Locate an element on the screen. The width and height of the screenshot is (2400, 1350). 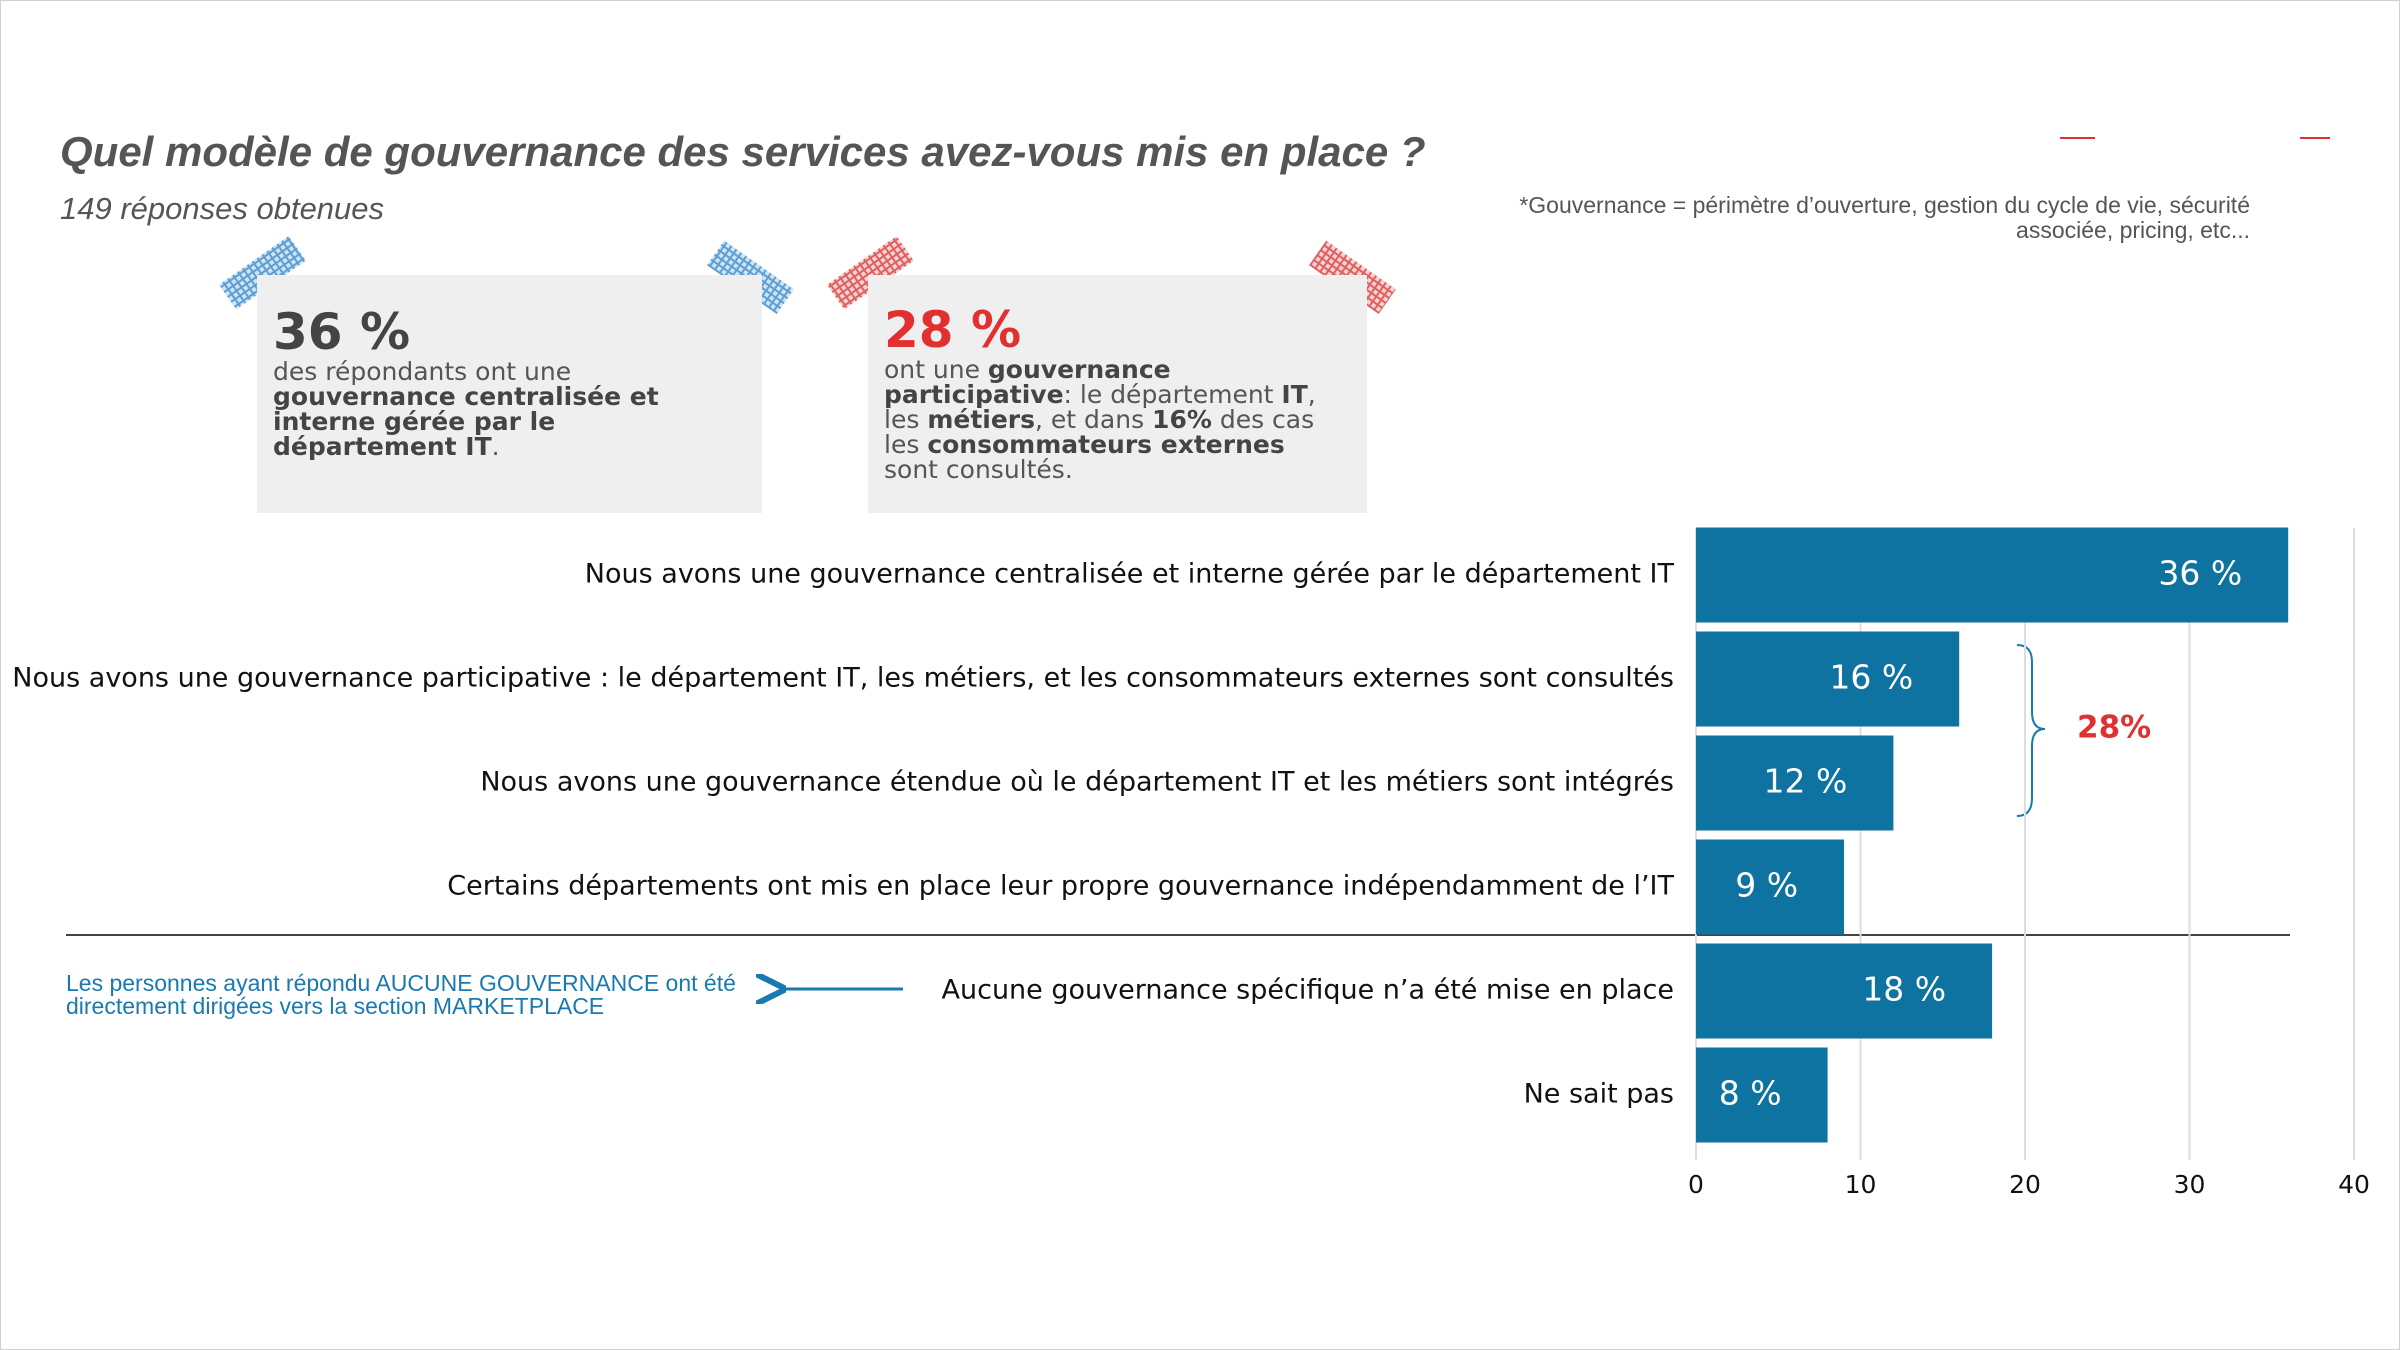
y-tick-label: Ne sait pas is located at coordinates (1599, 1094).